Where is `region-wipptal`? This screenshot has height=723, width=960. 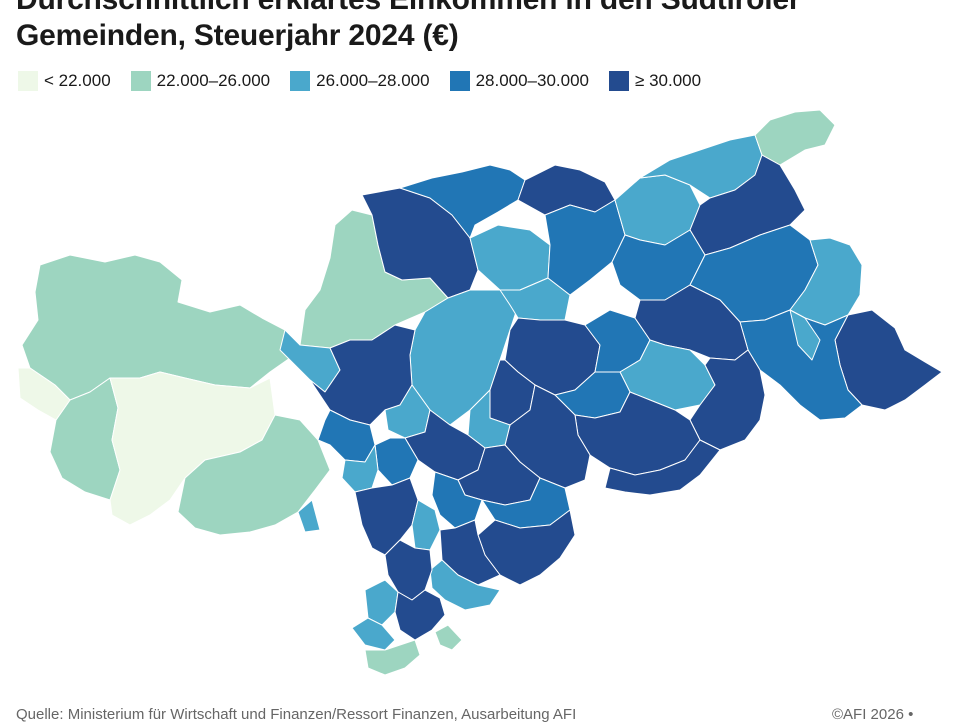 region-wipptal is located at coordinates (585, 247).